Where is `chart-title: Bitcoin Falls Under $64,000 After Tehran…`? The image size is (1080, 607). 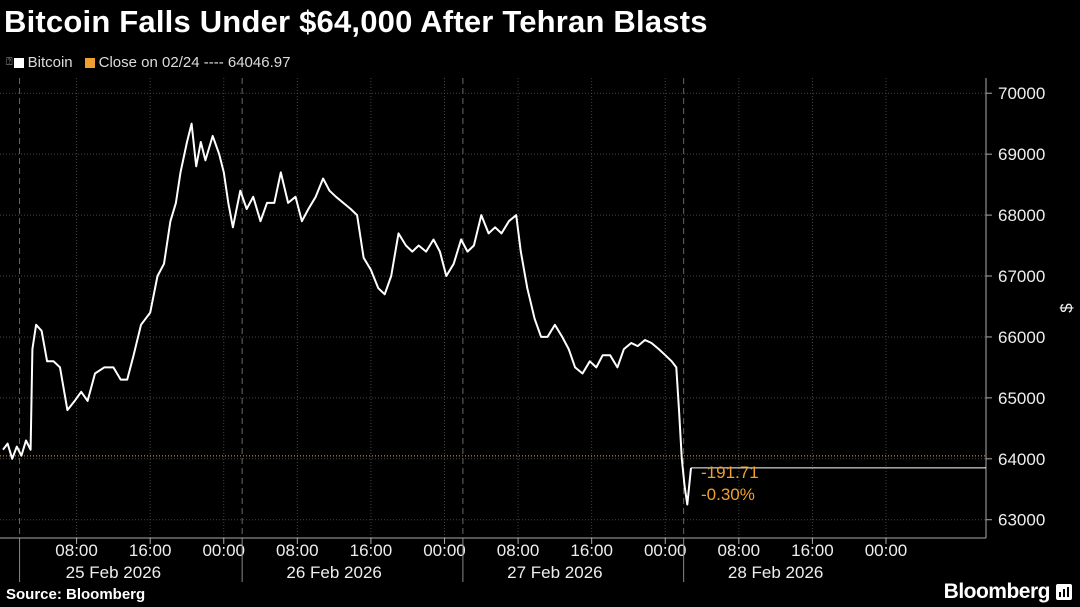 chart-title: Bitcoin Falls Under $64,000 After Tehran… is located at coordinates (356, 21).